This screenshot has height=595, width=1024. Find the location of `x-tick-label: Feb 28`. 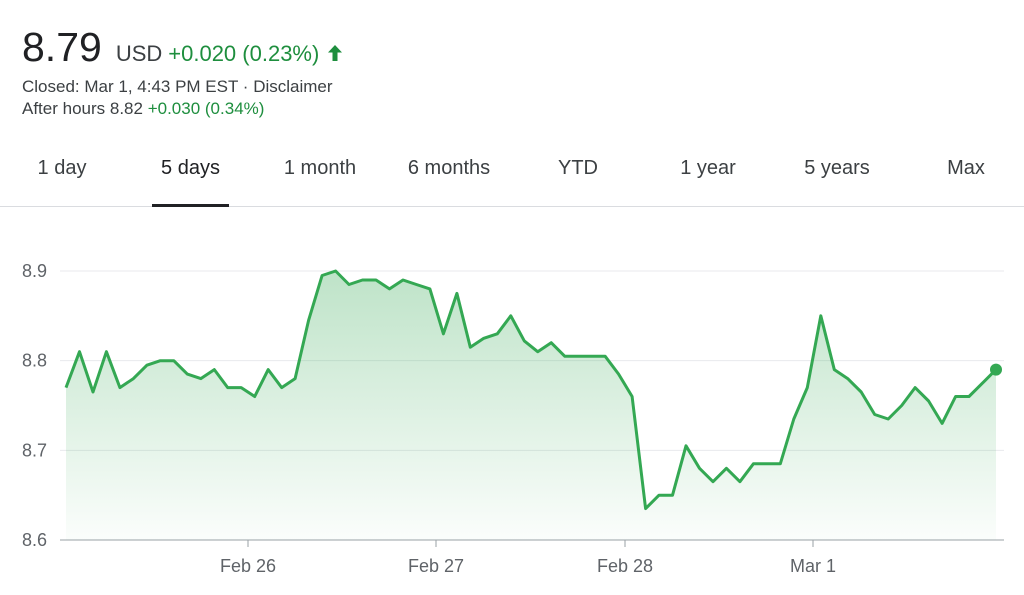

x-tick-label: Feb 28 is located at coordinates (625, 566).